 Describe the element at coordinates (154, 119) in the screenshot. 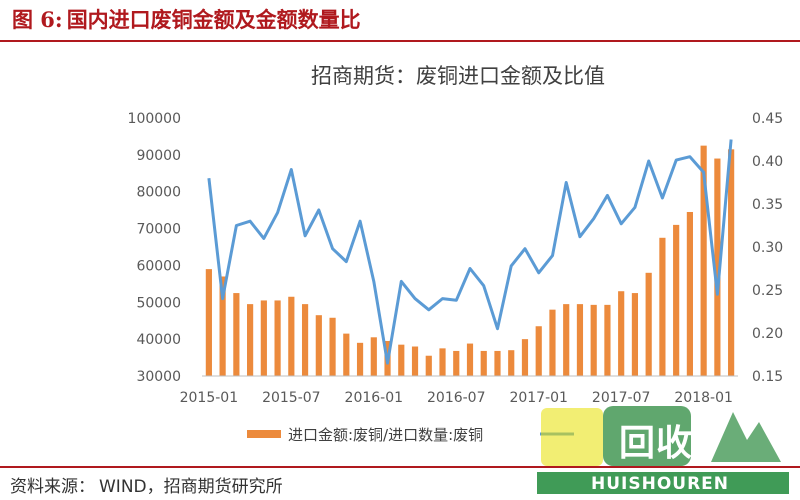

I see `y-left-tick-label: 100000` at that location.